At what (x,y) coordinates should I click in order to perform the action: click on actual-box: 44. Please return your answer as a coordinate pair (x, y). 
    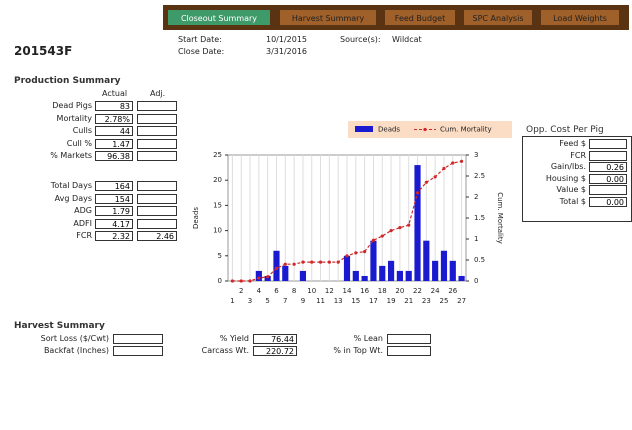
    Looking at the image, I should click on (114, 131).